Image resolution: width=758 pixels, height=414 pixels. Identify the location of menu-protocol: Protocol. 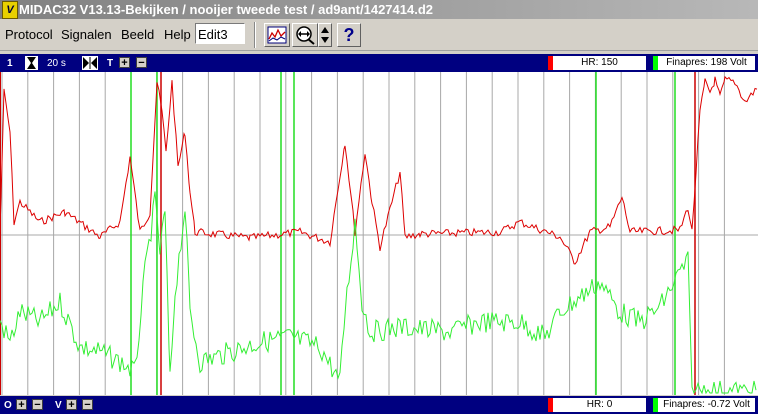
(29, 34).